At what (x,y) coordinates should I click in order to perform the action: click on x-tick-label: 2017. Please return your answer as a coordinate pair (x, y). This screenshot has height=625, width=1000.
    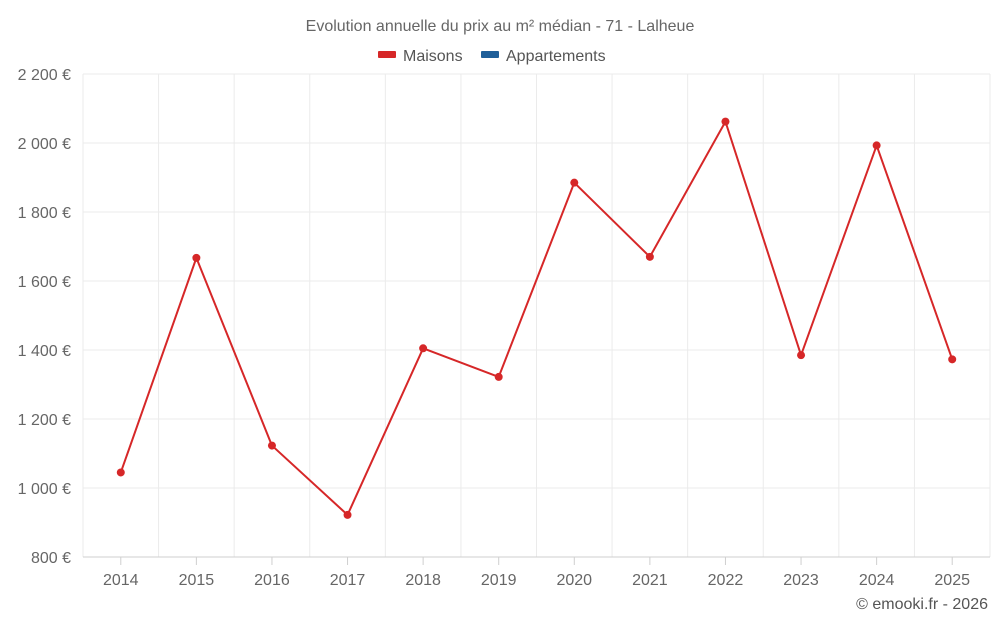
    Looking at the image, I should click on (348, 580).